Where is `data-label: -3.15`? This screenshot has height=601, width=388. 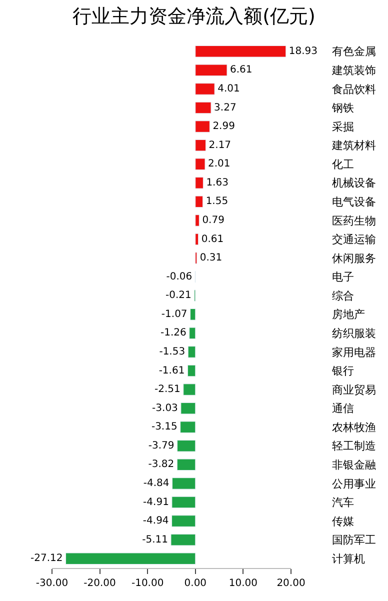
data-label: -3.15 is located at coordinates (164, 427).